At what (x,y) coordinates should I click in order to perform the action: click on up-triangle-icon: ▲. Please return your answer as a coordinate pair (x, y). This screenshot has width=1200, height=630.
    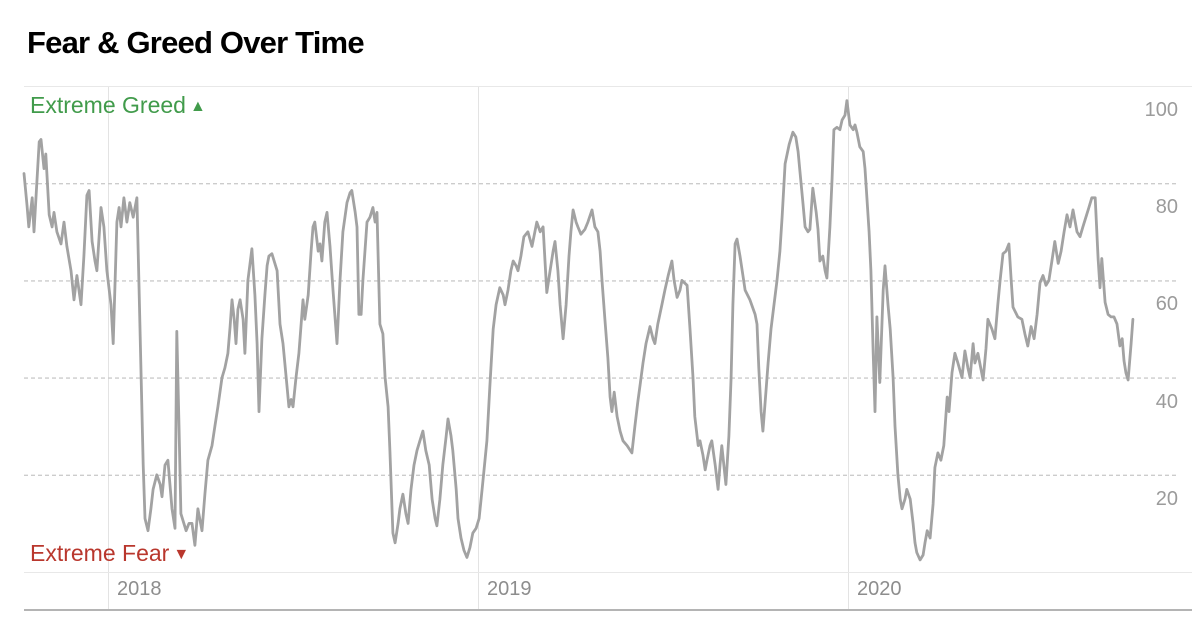
    Looking at the image, I should click on (197, 106).